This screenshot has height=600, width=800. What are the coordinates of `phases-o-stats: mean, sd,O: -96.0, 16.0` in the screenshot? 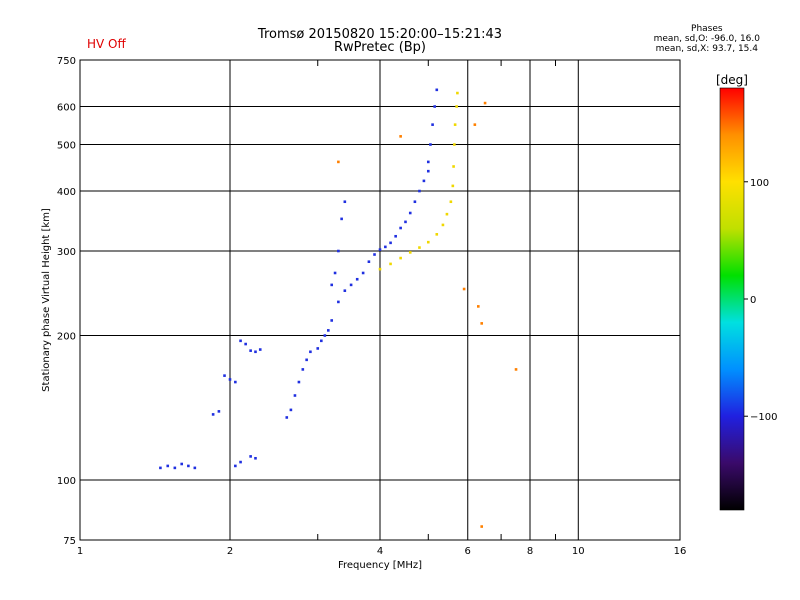 It's located at (706, 39).